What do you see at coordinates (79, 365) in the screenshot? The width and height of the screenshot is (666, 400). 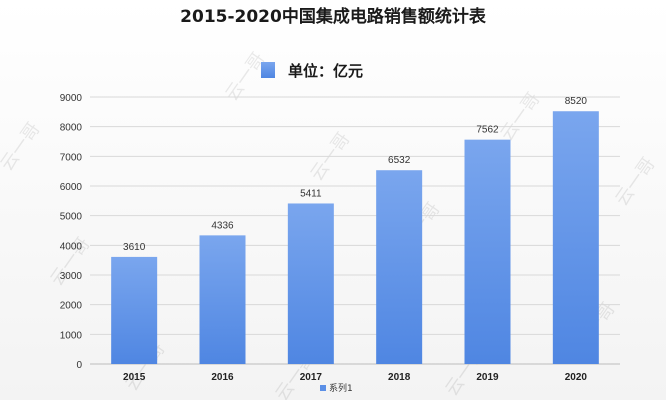 I see `y-tick-label: 0` at bounding box center [79, 365].